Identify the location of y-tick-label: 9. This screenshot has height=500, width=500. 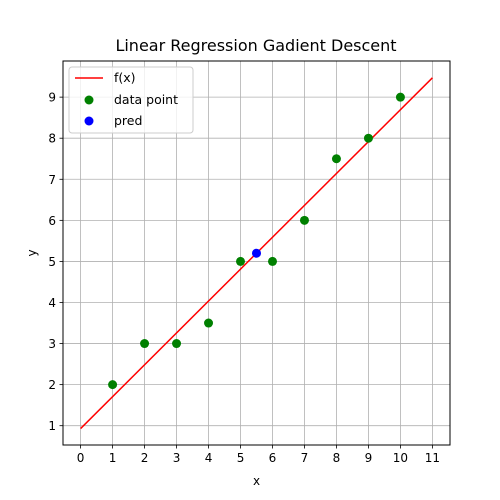
(52, 98).